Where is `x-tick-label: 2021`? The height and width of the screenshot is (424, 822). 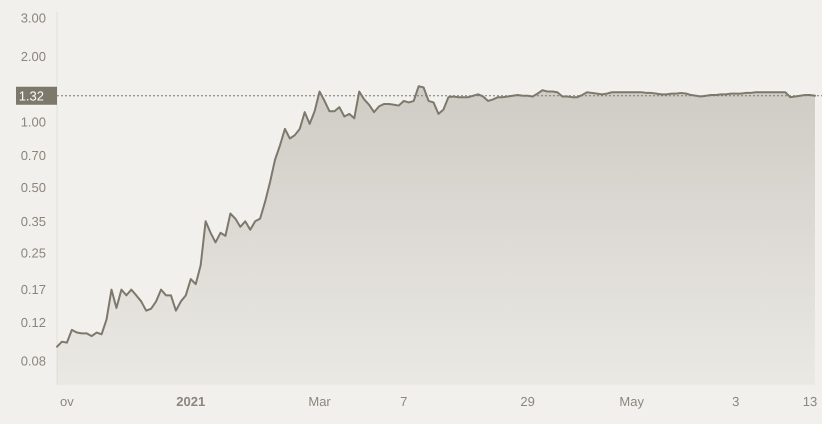
x-tick-label: 2021 is located at coordinates (191, 401).